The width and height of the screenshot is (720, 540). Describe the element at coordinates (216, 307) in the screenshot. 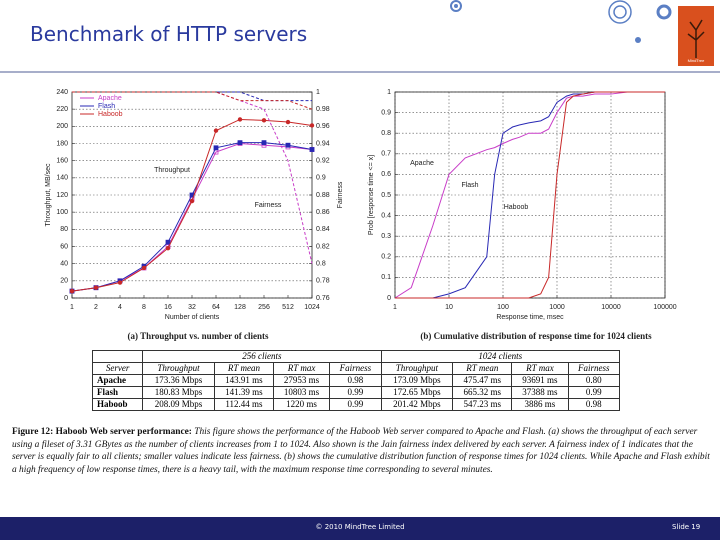

I see `x-tick-label: 64` at that location.